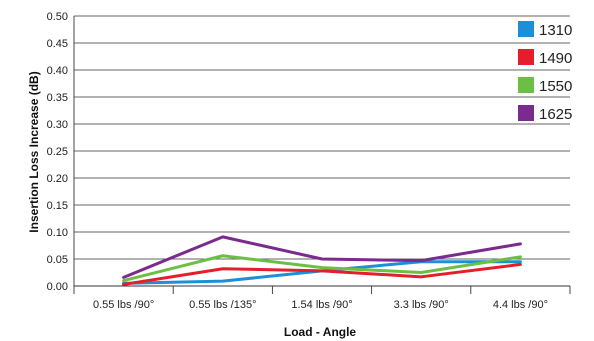 This screenshot has height=341, width=594. Describe the element at coordinates (34, 151) in the screenshot. I see `y-axis-title: Insertion Loss Increase (dB)` at that location.